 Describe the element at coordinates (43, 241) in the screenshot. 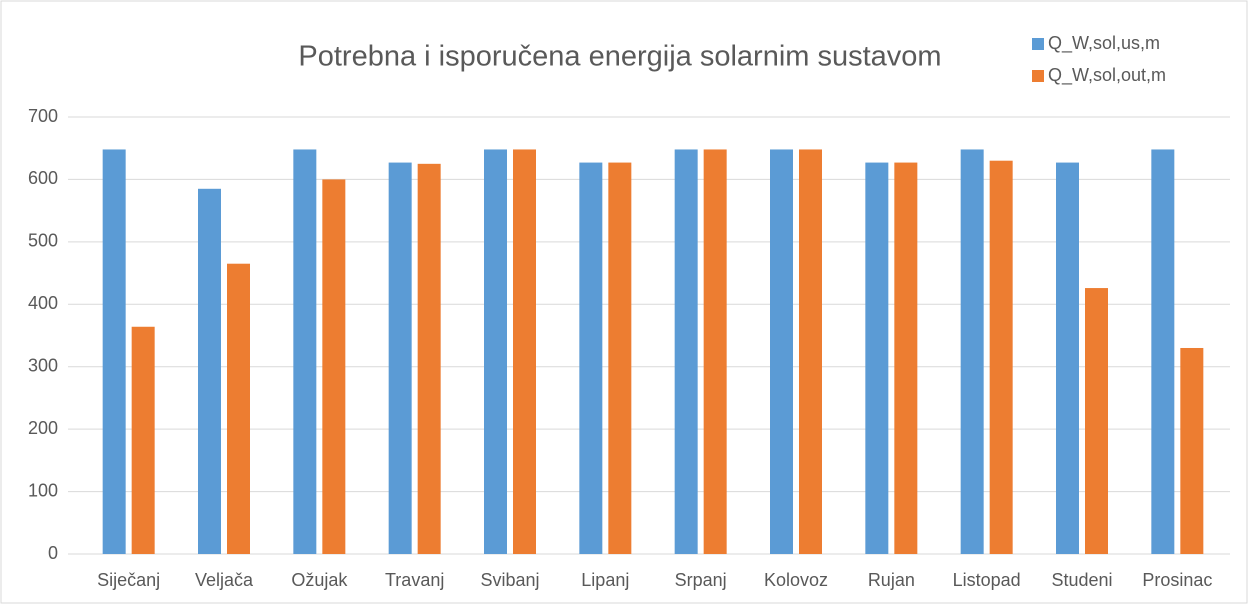

I see `y-tick-label: 500` at that location.